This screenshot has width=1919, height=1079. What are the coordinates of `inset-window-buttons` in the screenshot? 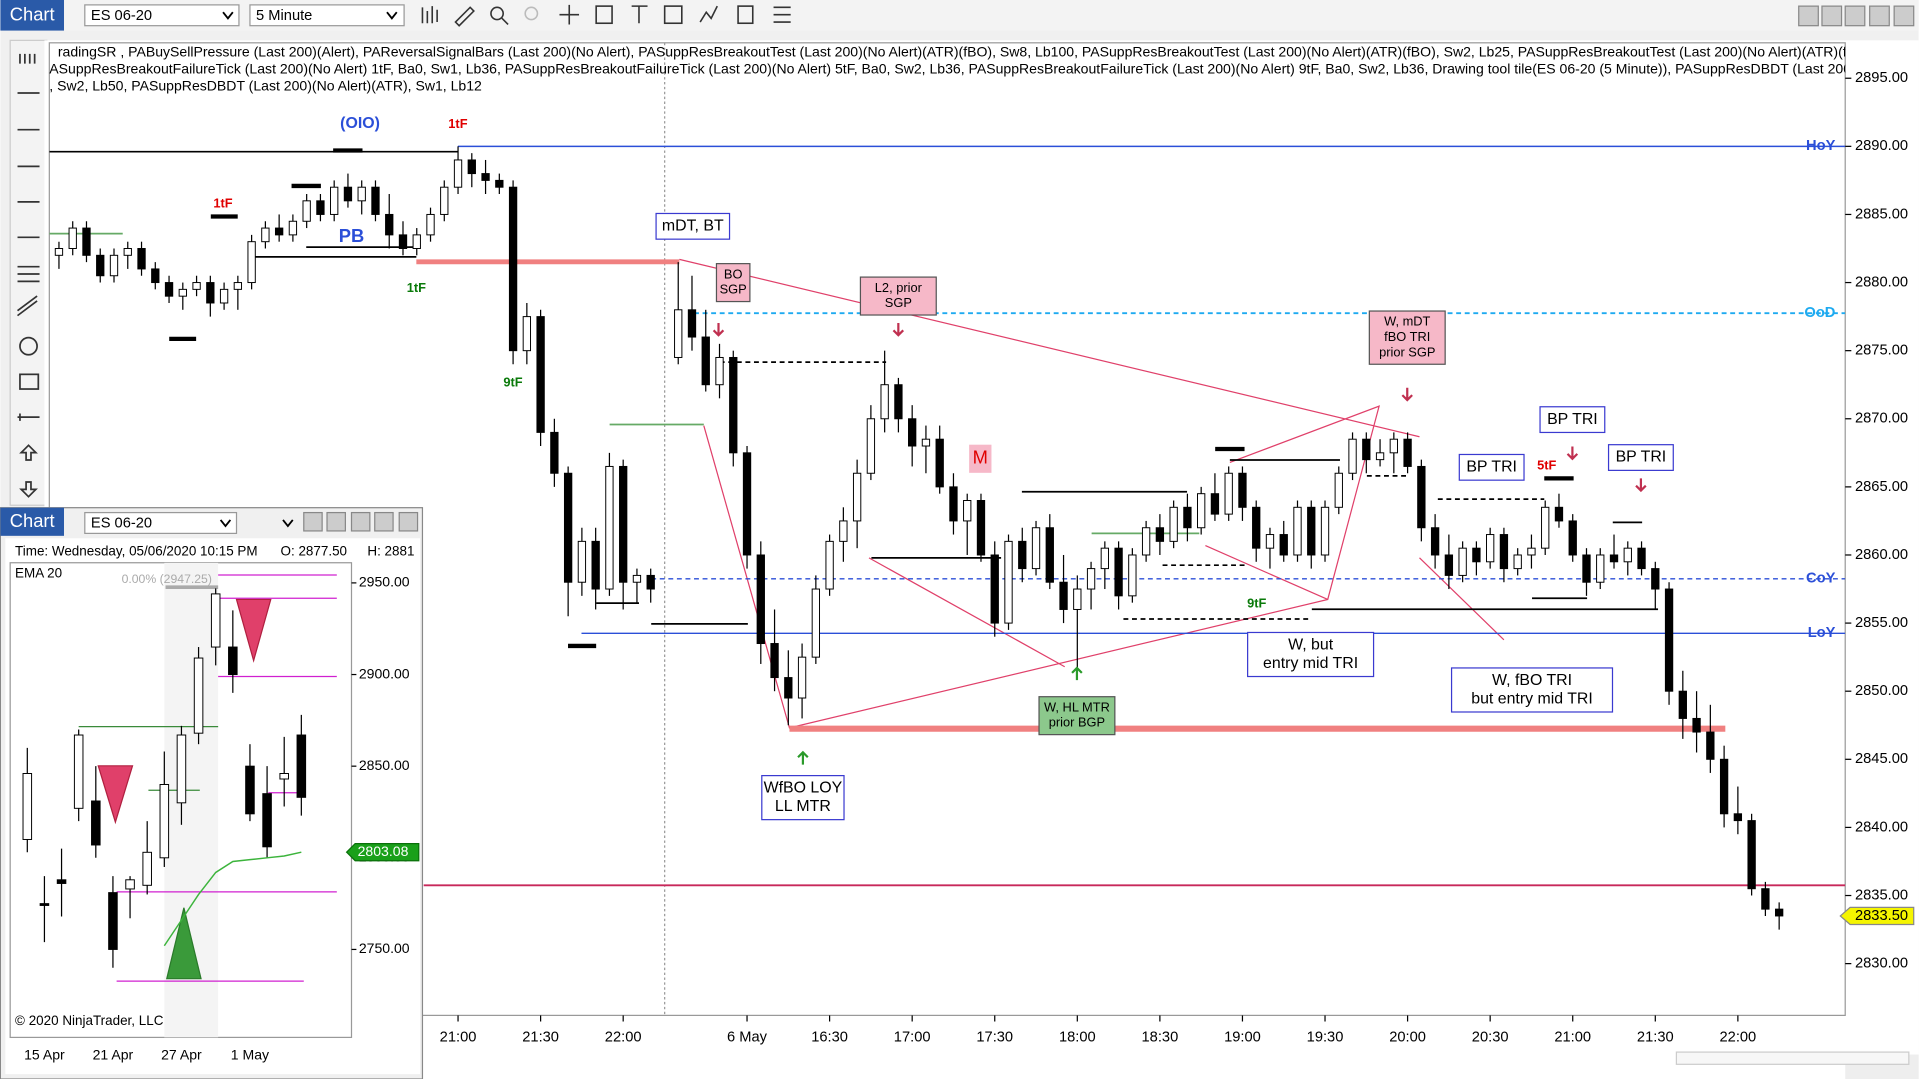 It's located at (361, 521).